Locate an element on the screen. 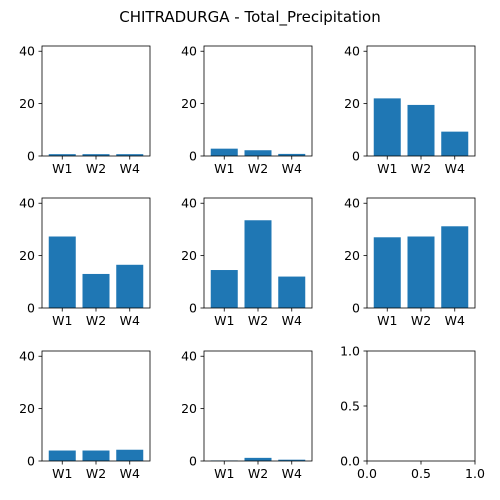  y-tick-label: 0.0 is located at coordinates (350, 461).